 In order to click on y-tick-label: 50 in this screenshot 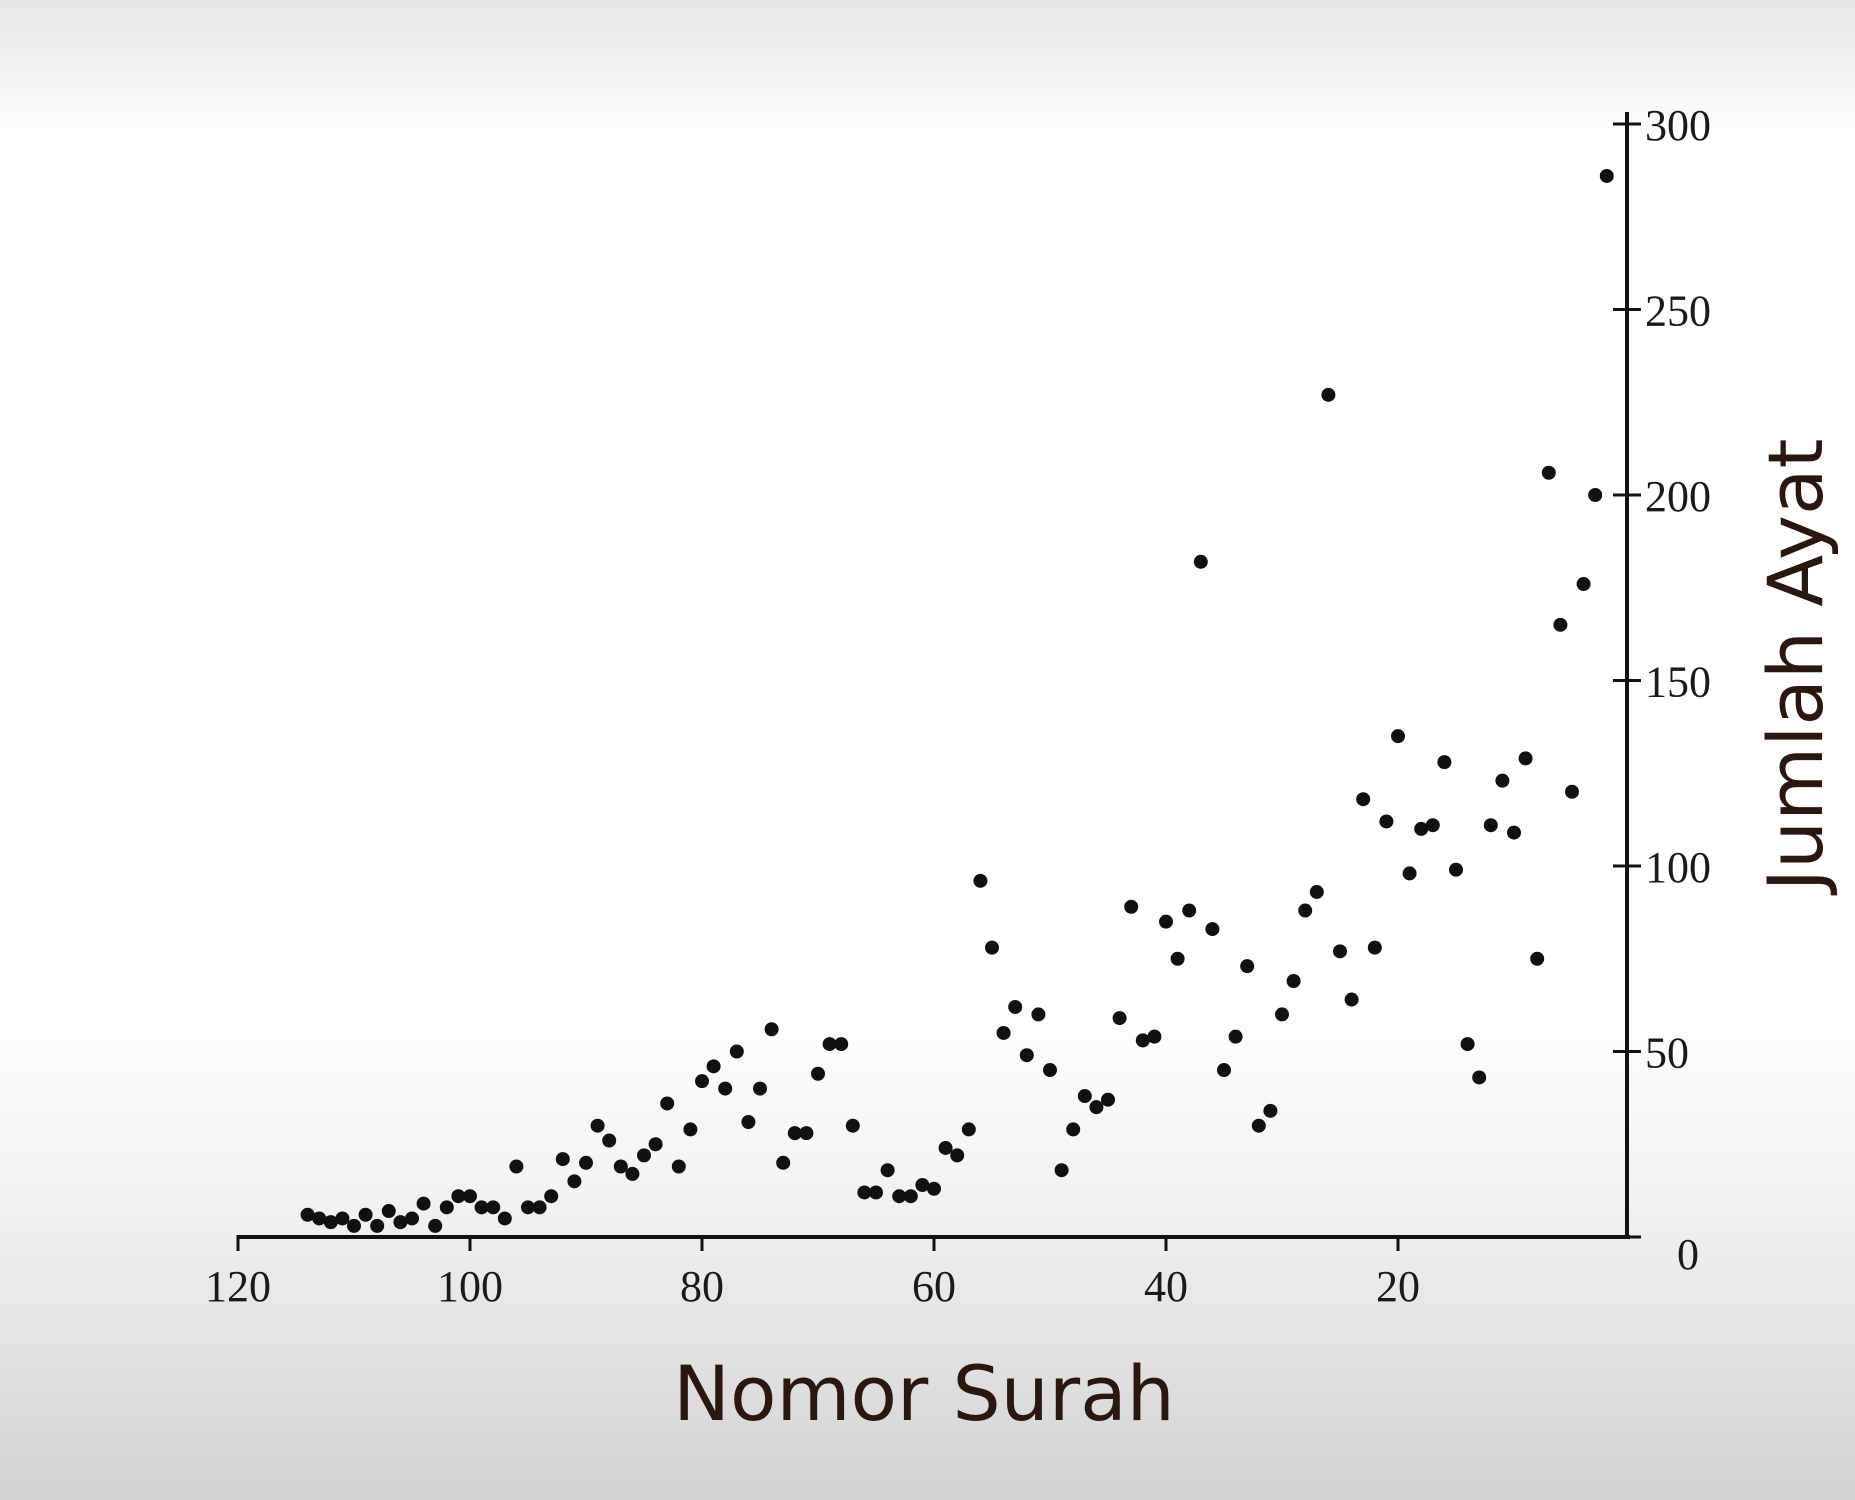, I will do `click(1667, 1053)`.